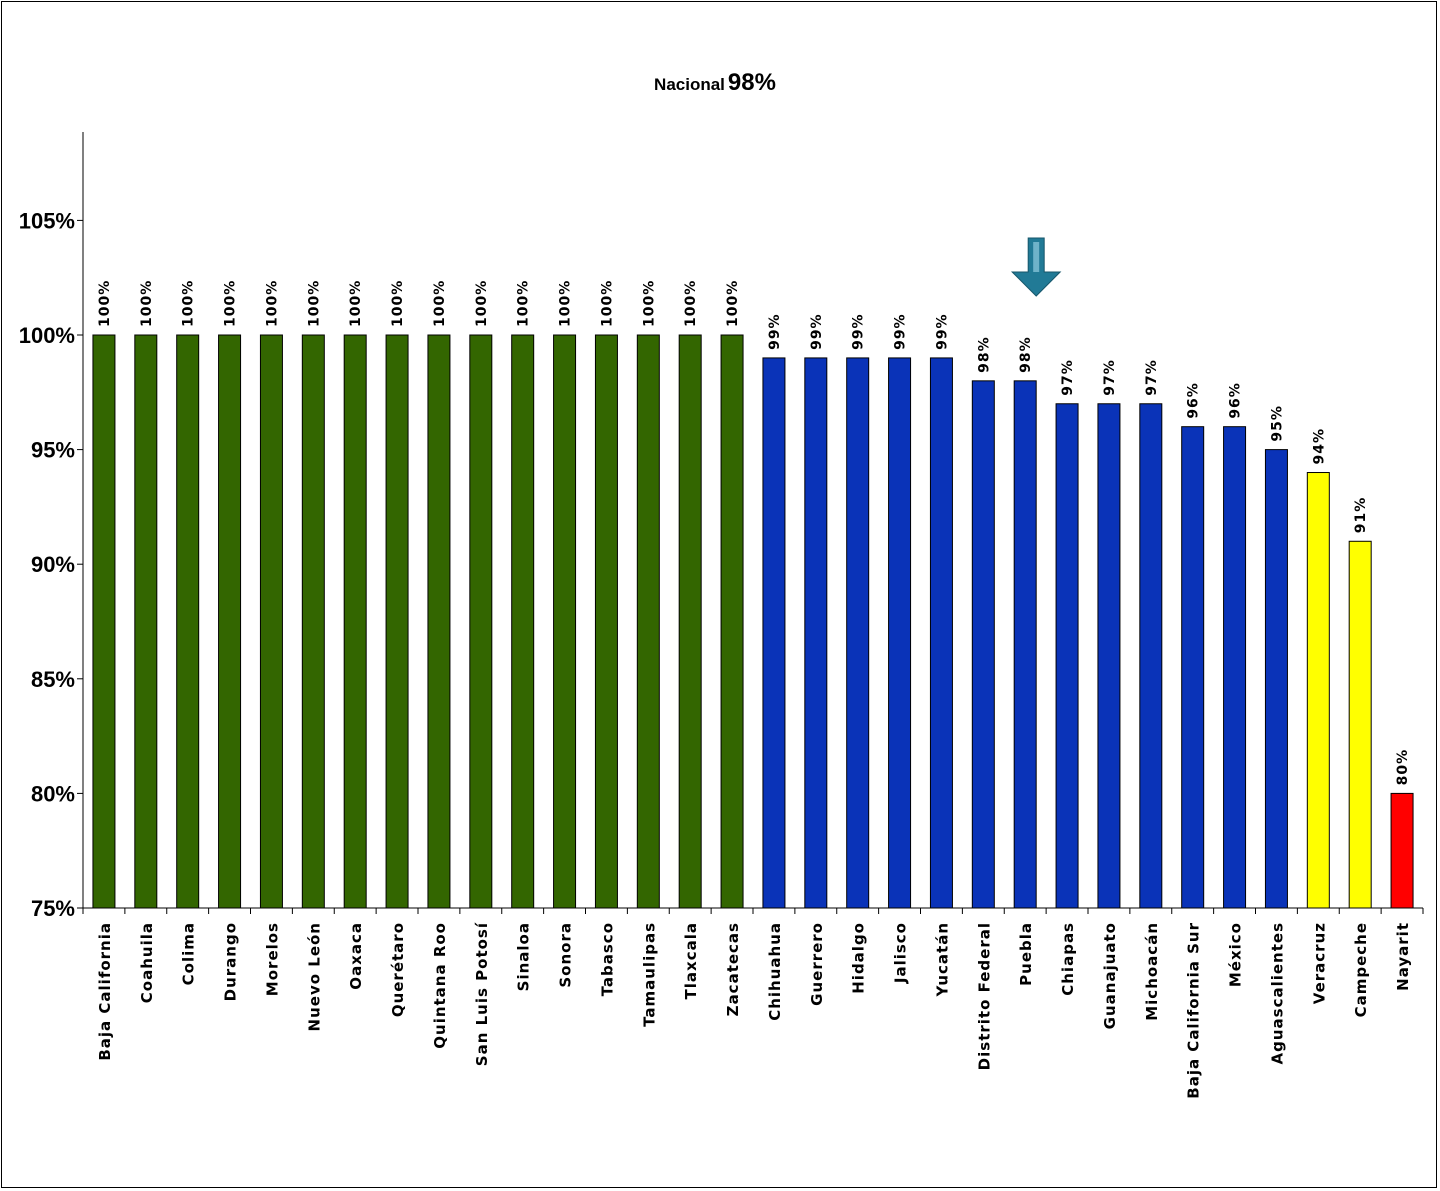  What do you see at coordinates (733, 969) in the screenshot?
I see `x-tick-label: Zacatecas` at bounding box center [733, 969].